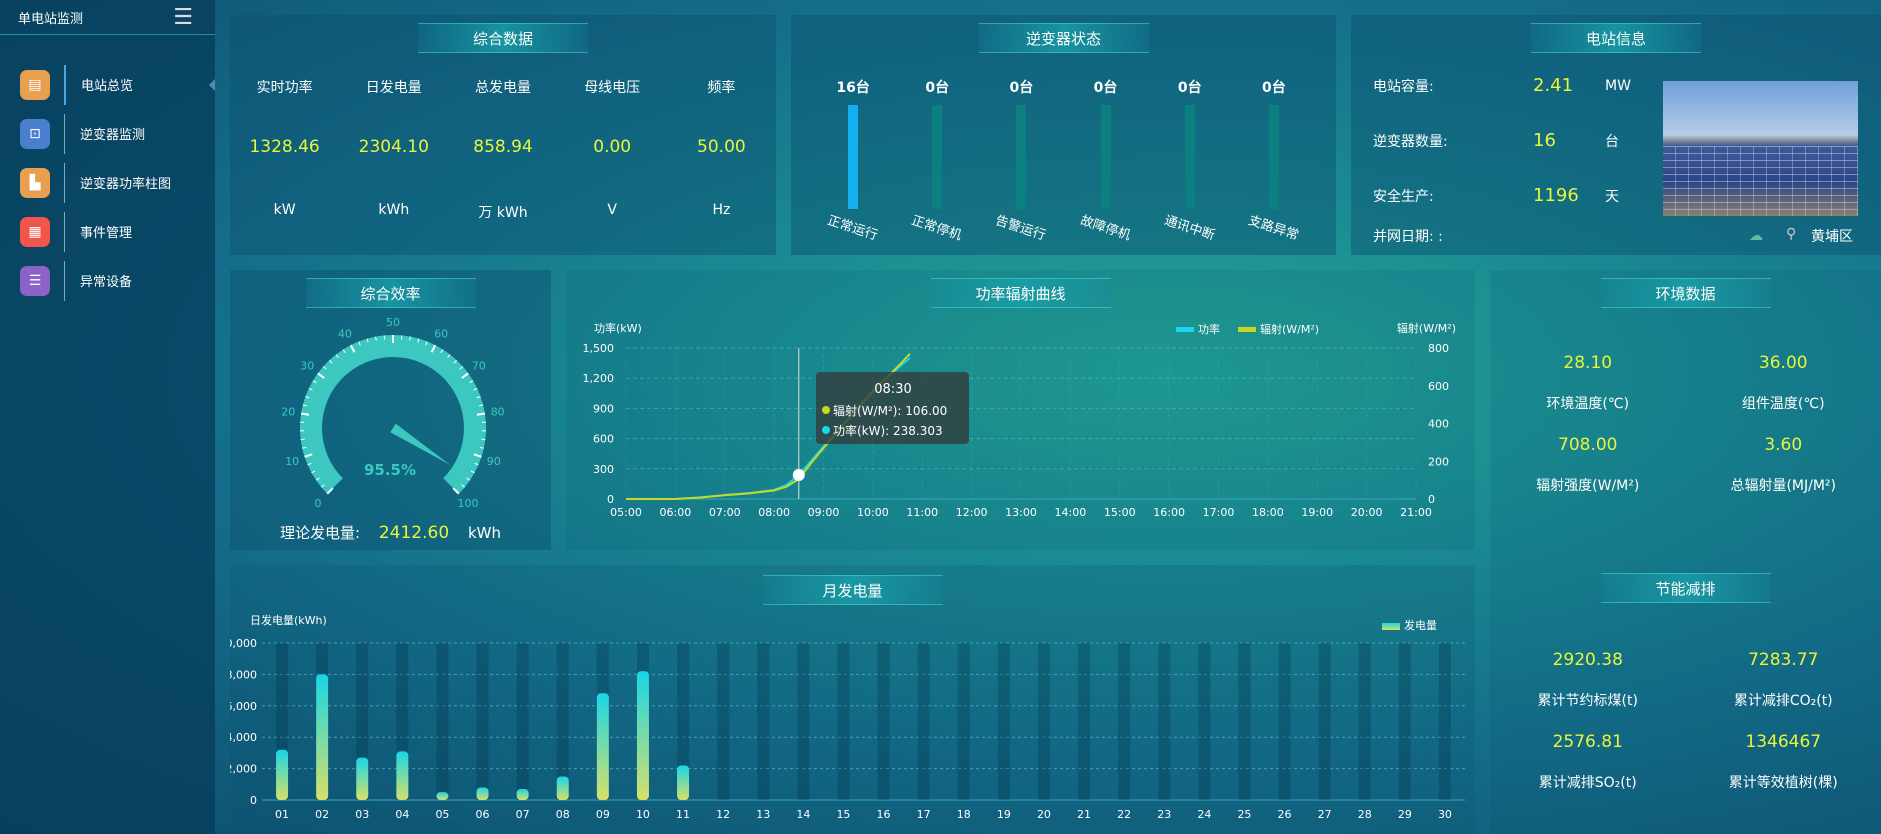 Image resolution: width=1881 pixels, height=834 pixels. Describe the element at coordinates (1367, 512) in the screenshot. I see `x-tick-label: 20:00` at that location.